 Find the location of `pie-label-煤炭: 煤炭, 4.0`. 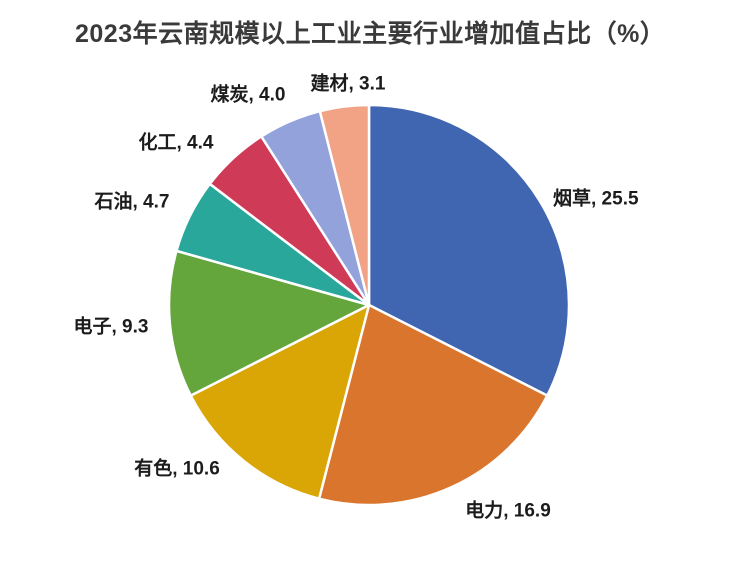

pie-label-煤炭: 煤炭, 4.0 is located at coordinates (248, 95).